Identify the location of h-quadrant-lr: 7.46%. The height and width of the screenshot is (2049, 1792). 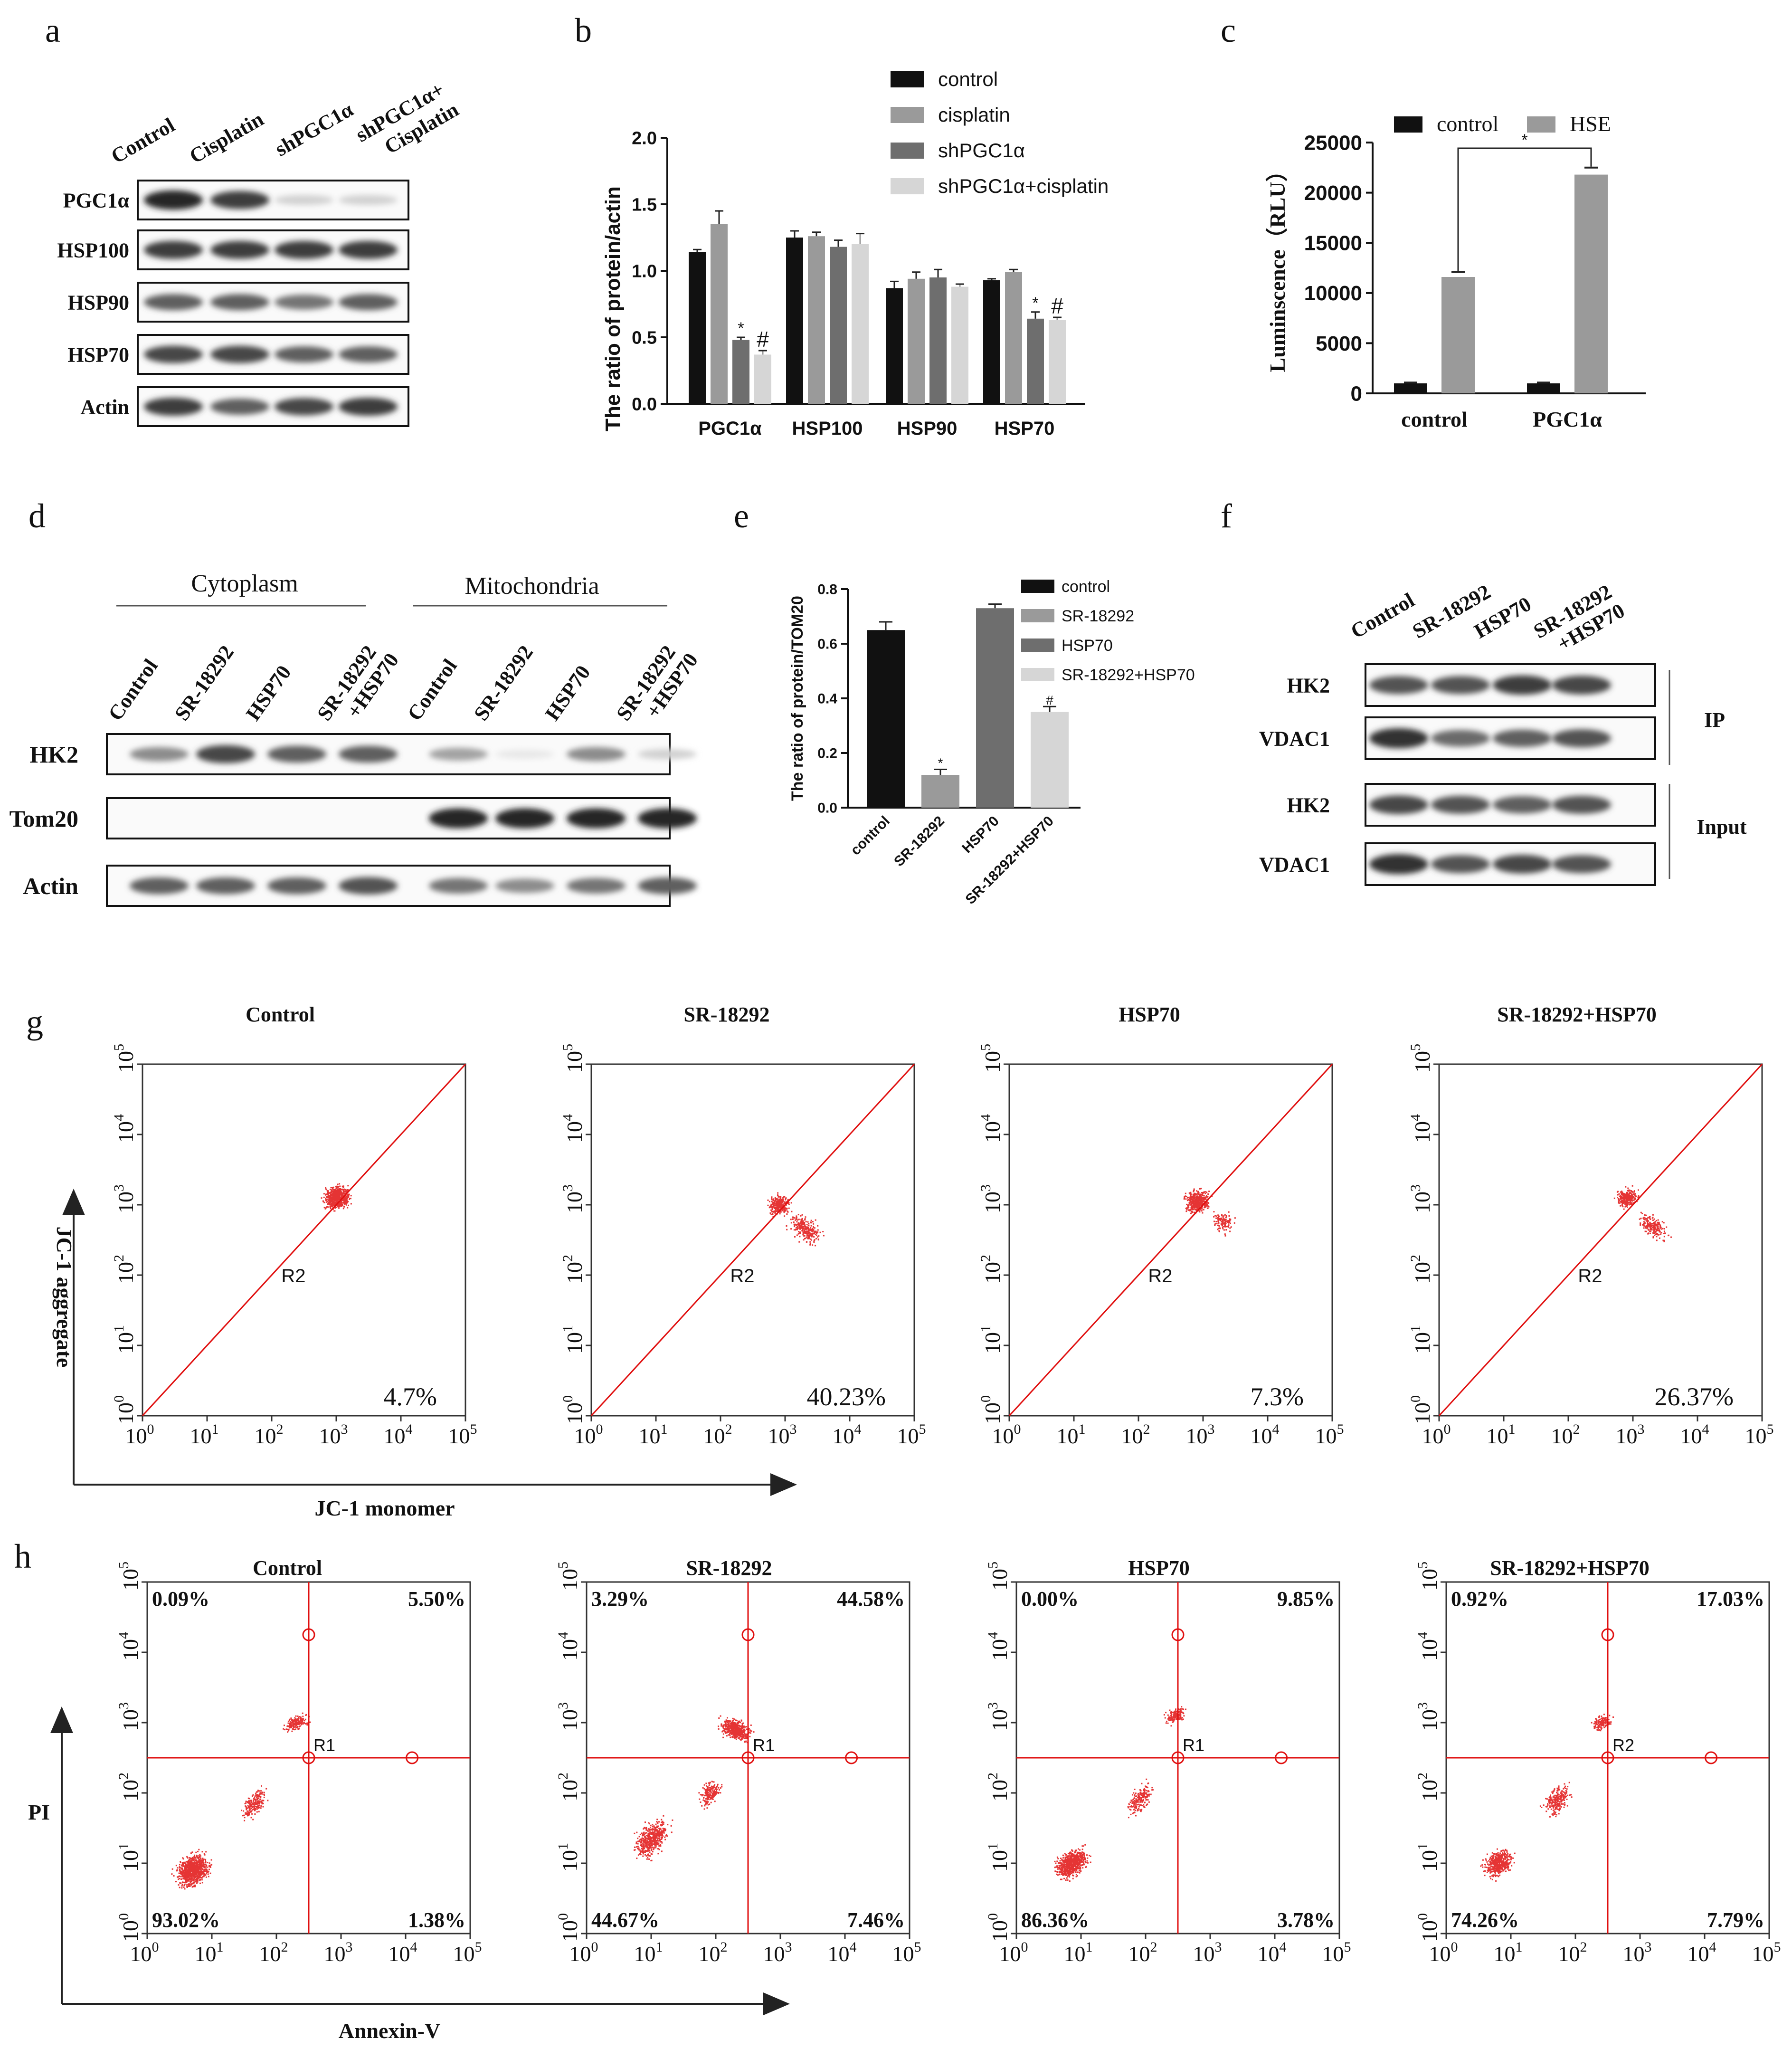
(876, 1920).